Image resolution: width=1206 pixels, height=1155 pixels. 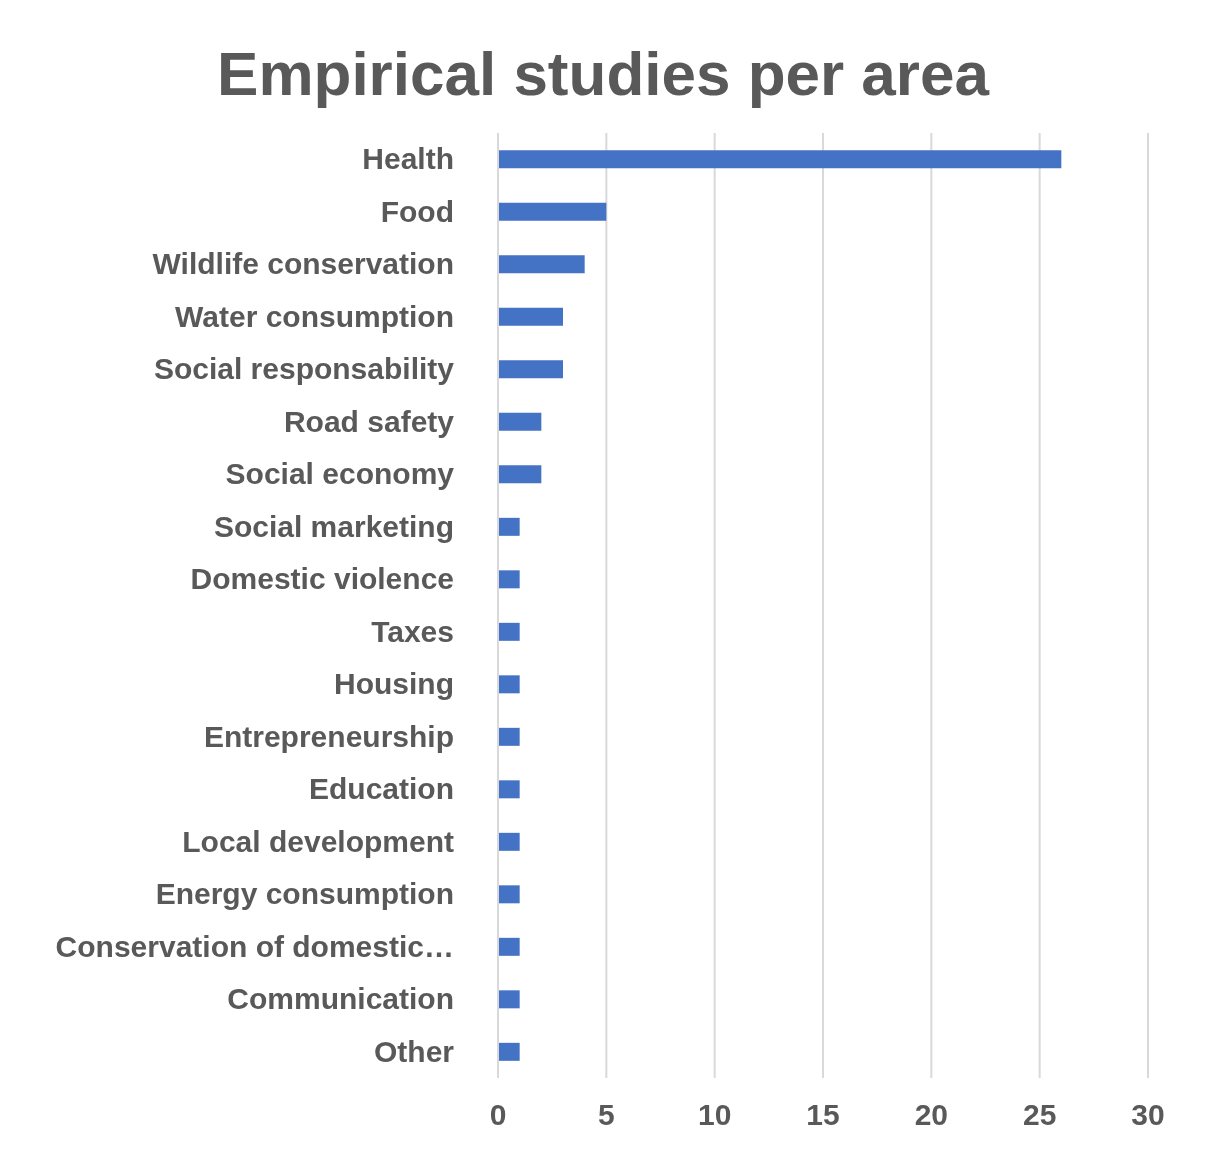 What do you see at coordinates (322, 579) in the screenshot?
I see `y-tick-label: Domestic violence` at bounding box center [322, 579].